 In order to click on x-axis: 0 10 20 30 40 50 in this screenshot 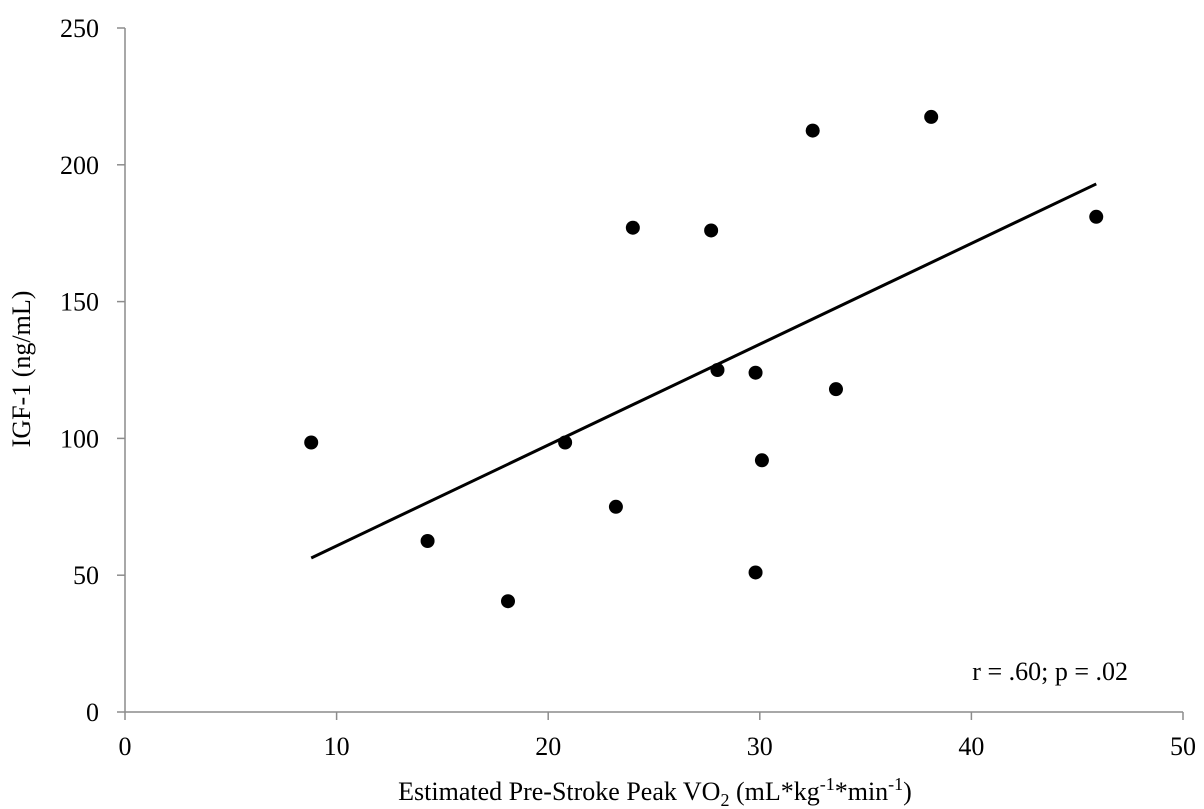, I will do `click(657, 736)`.